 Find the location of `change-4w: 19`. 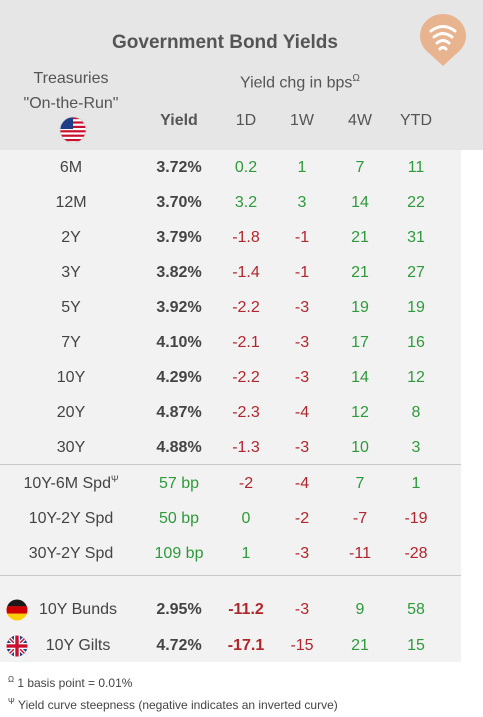

change-4w: 19 is located at coordinates (360, 307).